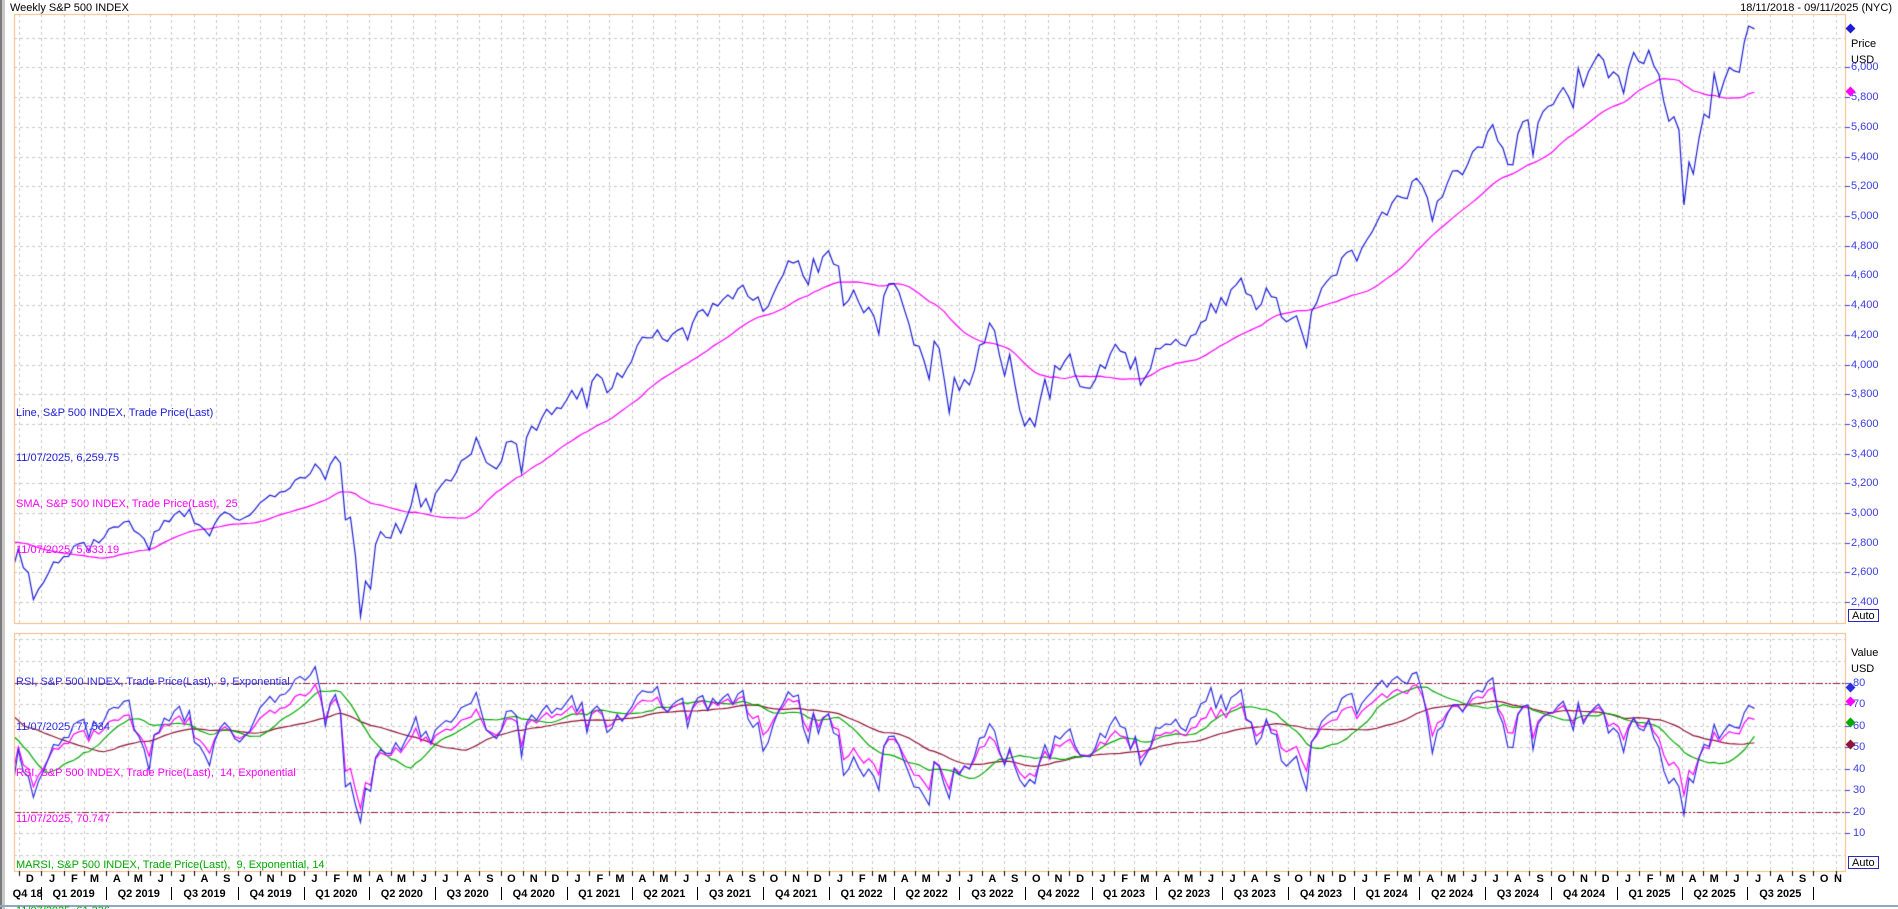  Describe the element at coordinates (1865, 602) in the screenshot. I see `price-tick-label: 2,400` at that location.